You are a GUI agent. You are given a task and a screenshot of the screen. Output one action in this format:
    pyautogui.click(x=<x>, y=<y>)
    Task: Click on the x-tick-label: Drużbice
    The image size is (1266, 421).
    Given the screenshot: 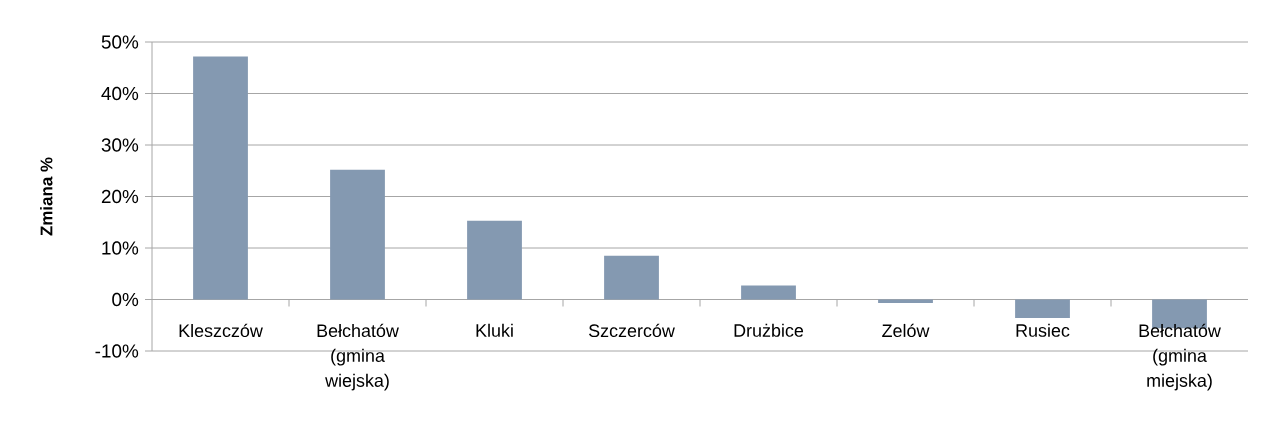 What is the action you would take?
    pyautogui.click(x=769, y=330)
    